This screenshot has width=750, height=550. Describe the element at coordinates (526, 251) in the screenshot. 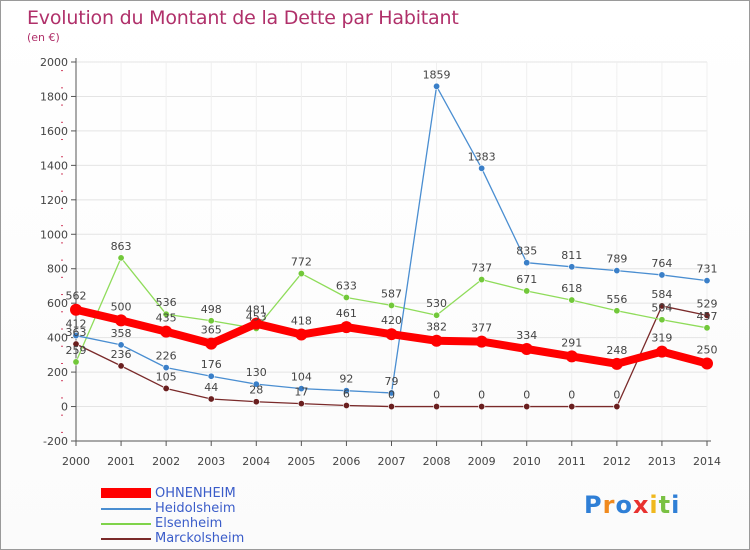

I see `data-label-heidolsheim: 835` at that location.